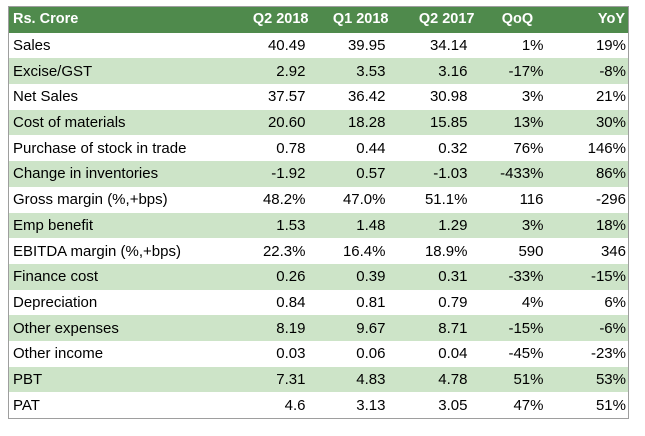 The width and height of the screenshot is (645, 436). I want to click on table-row: Sales 40.49 39.95 34.14 1% 19%, so click(318, 45).